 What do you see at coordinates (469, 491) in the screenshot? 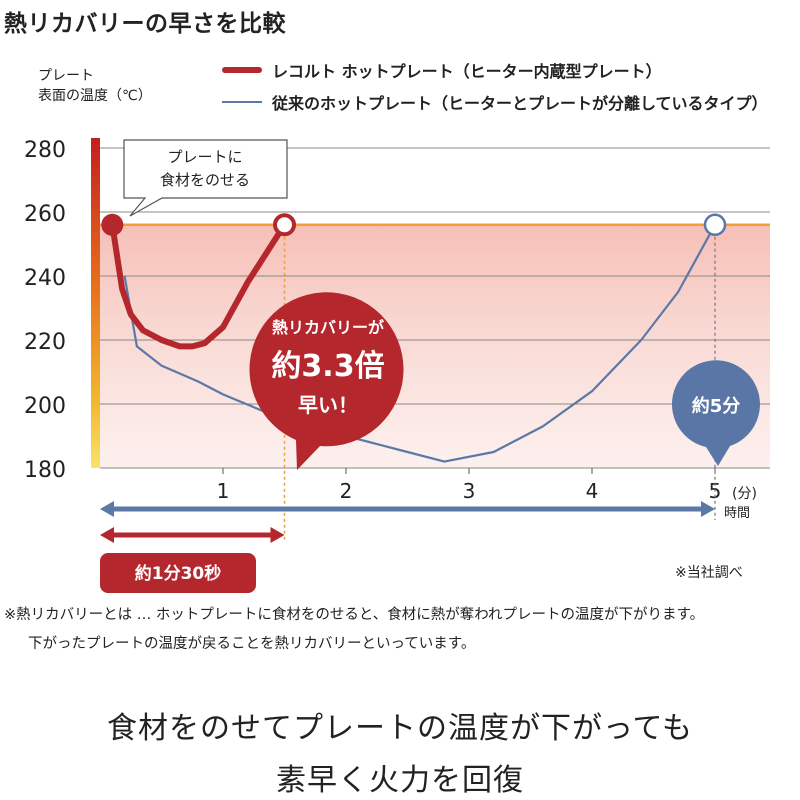
I see `x-tick-label: 3` at bounding box center [469, 491].